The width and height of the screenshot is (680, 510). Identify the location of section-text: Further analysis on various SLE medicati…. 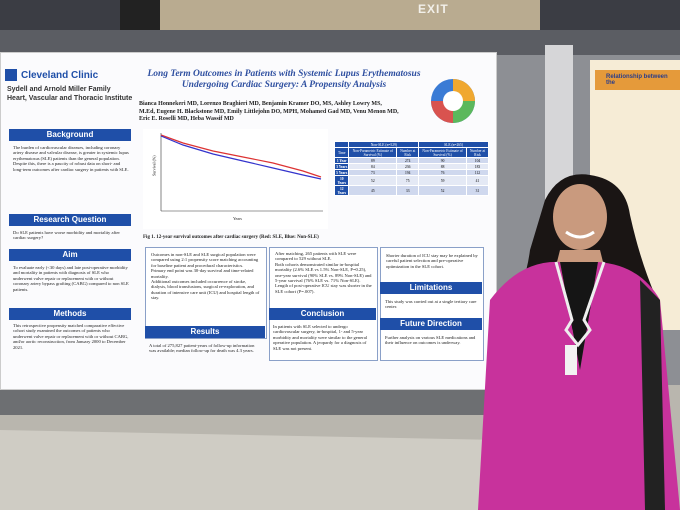
(430, 340).